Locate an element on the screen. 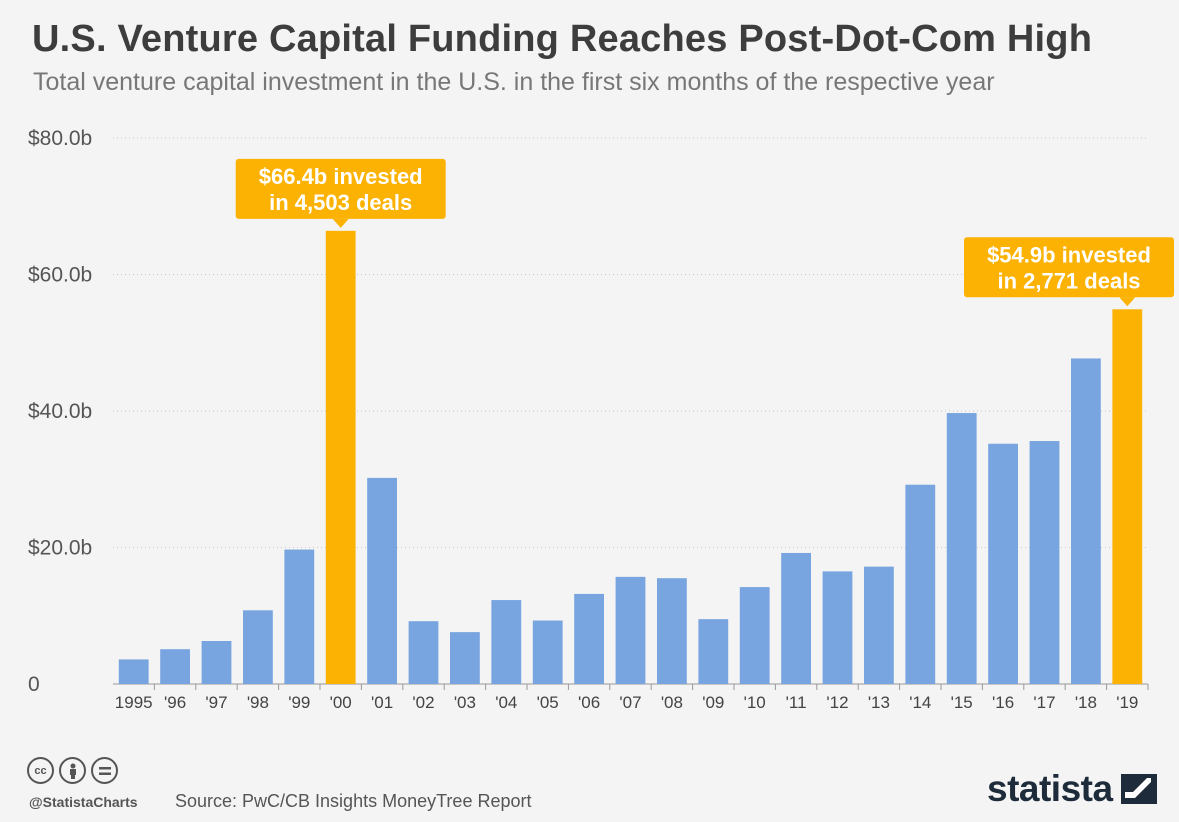 The width and height of the screenshot is (1179, 822). attribution-icon is located at coordinates (72, 770).